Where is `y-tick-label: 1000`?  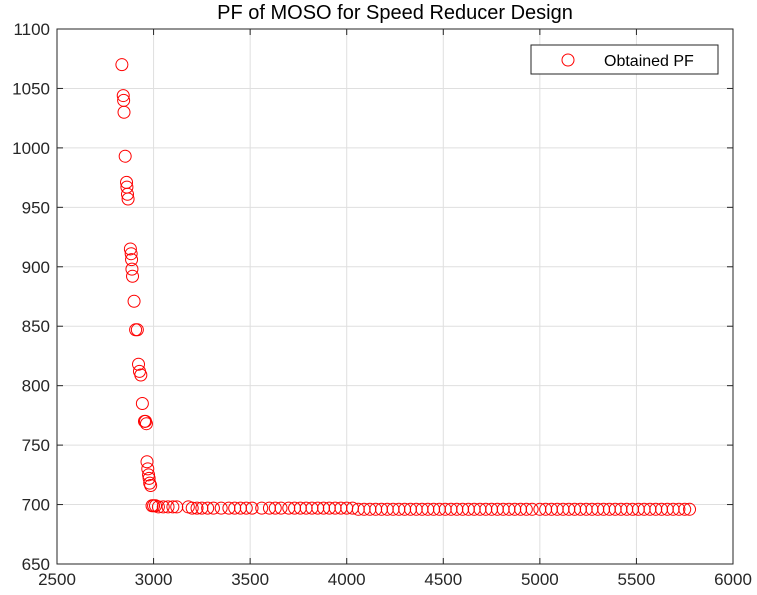
y-tick-label: 1000 is located at coordinates (31, 148).